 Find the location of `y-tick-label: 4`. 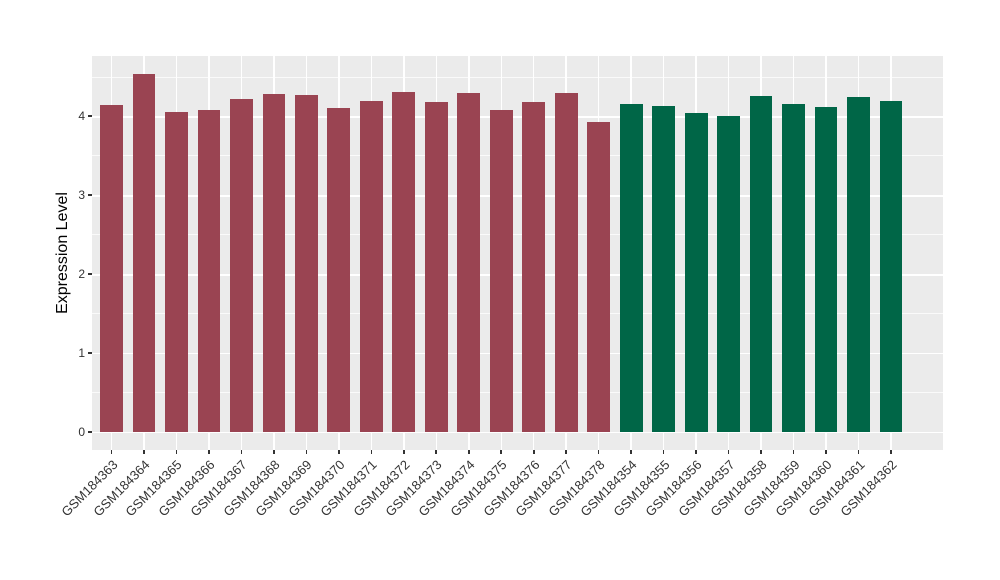

y-tick-label: 4 is located at coordinates (81, 116).